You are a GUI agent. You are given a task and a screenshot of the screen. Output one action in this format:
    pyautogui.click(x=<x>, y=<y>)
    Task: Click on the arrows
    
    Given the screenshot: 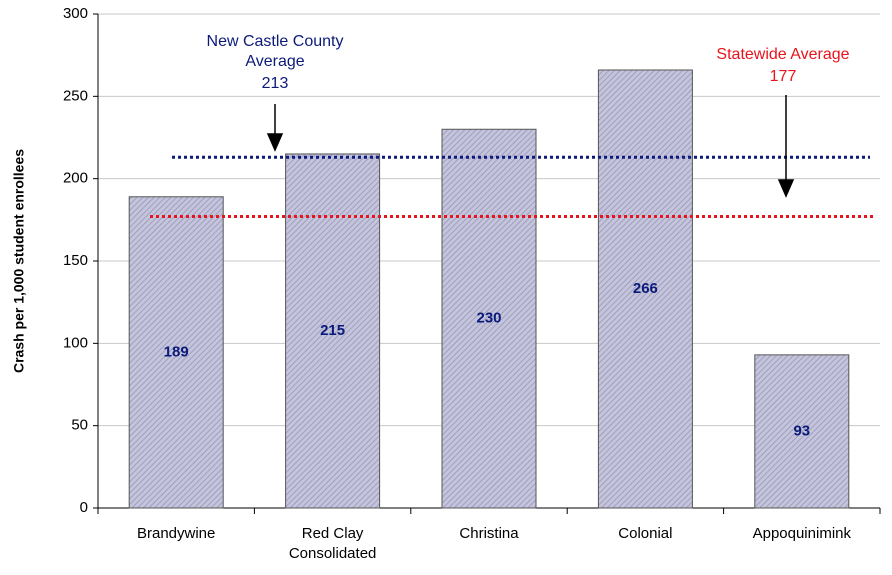 What is the action you would take?
    pyautogui.click(x=530, y=146)
    